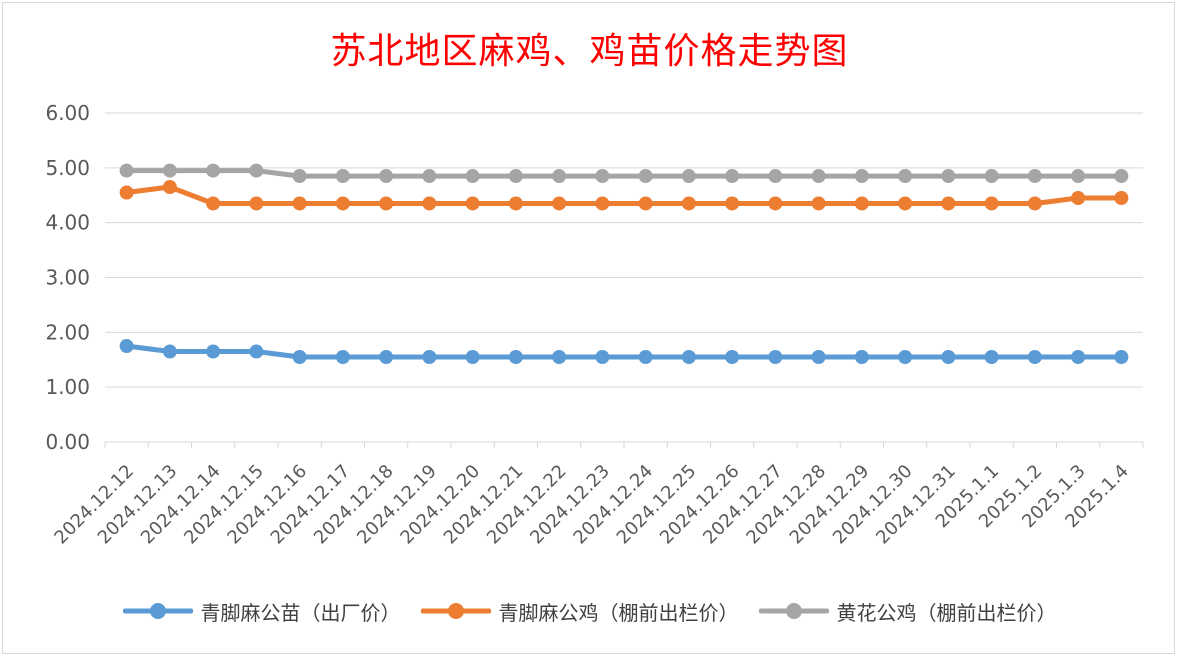 This screenshot has height=658, width=1179. Describe the element at coordinates (300, 612) in the screenshot. I see `legend-label-seedling: 青脚麻公苗（出厂价）` at that location.